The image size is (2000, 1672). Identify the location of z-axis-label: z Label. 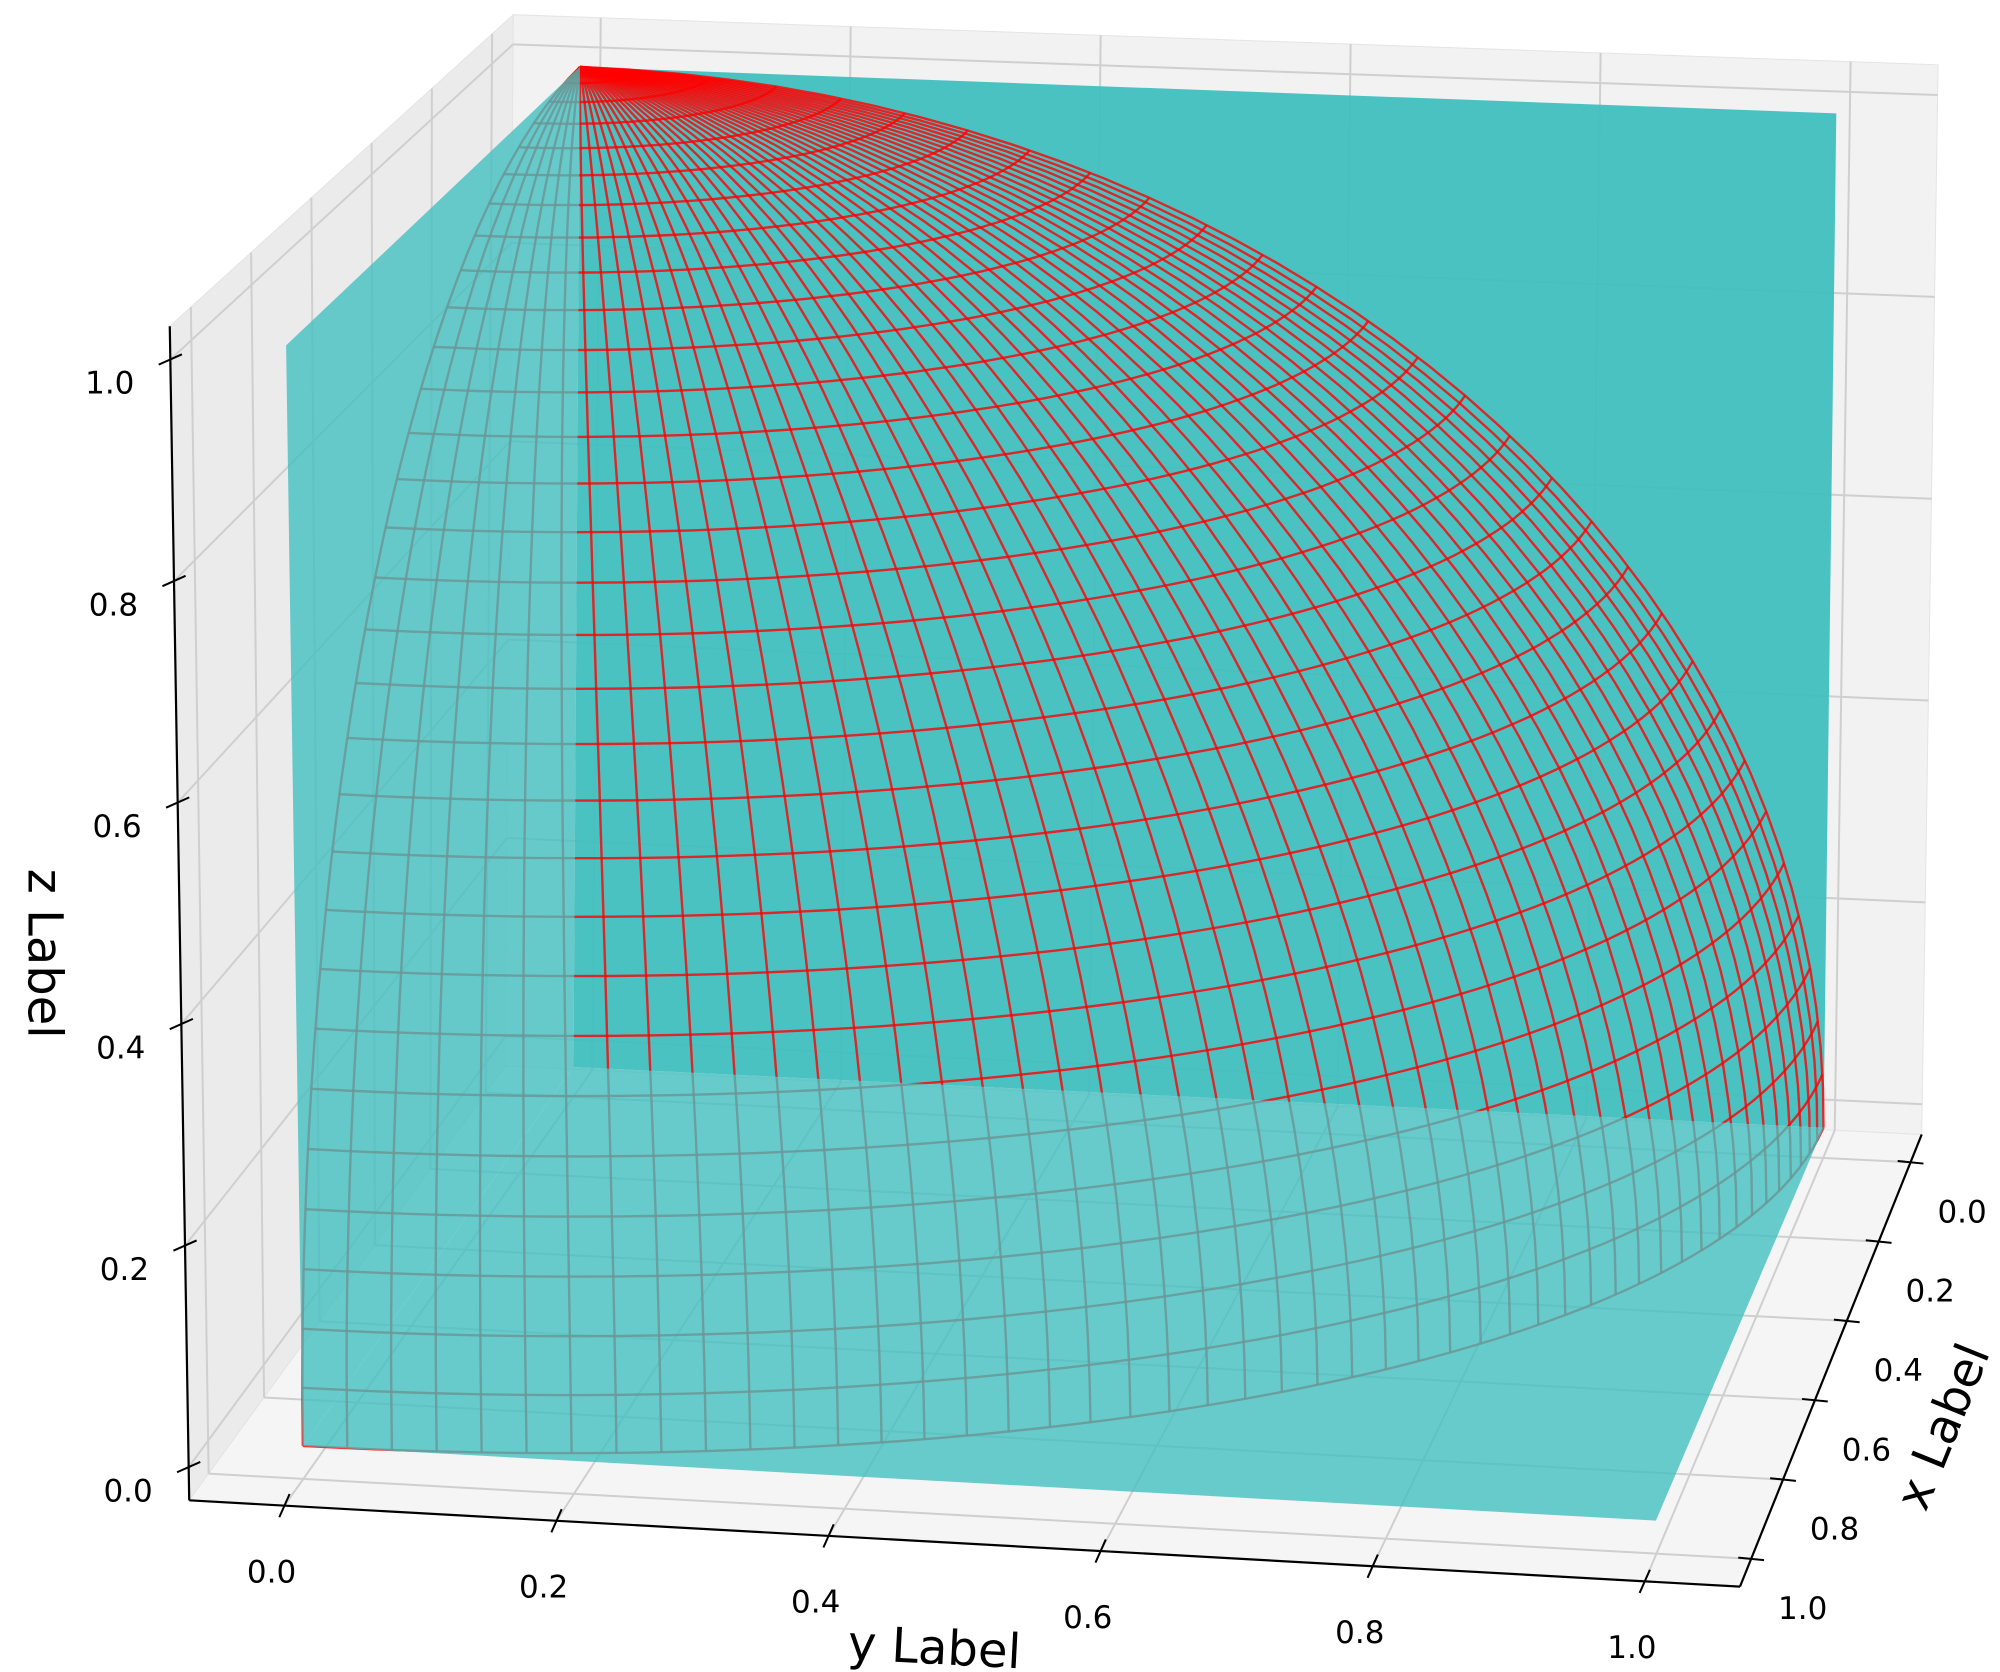
(44, 954).